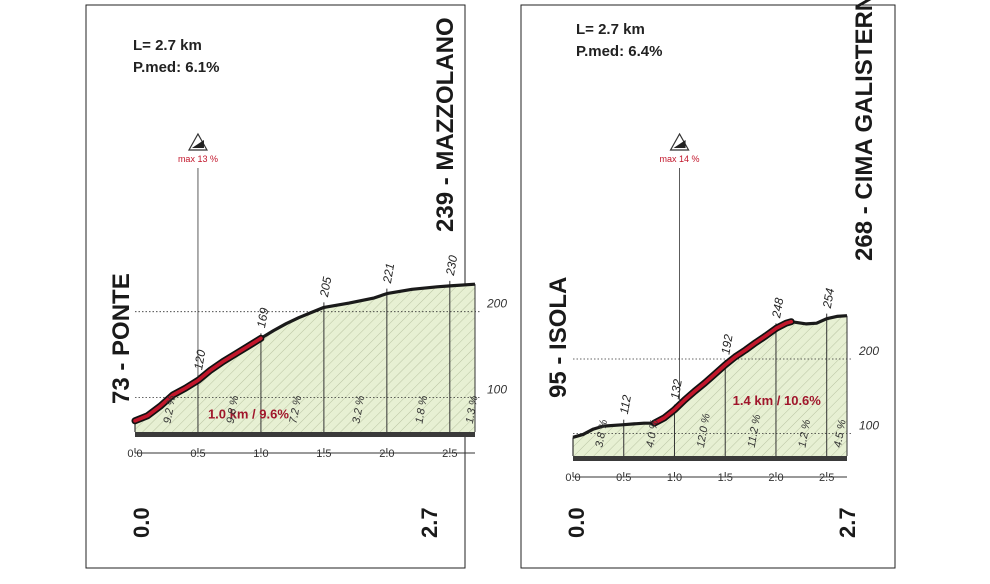  I want to click on point-elevation-label: 254, so click(828, 298).